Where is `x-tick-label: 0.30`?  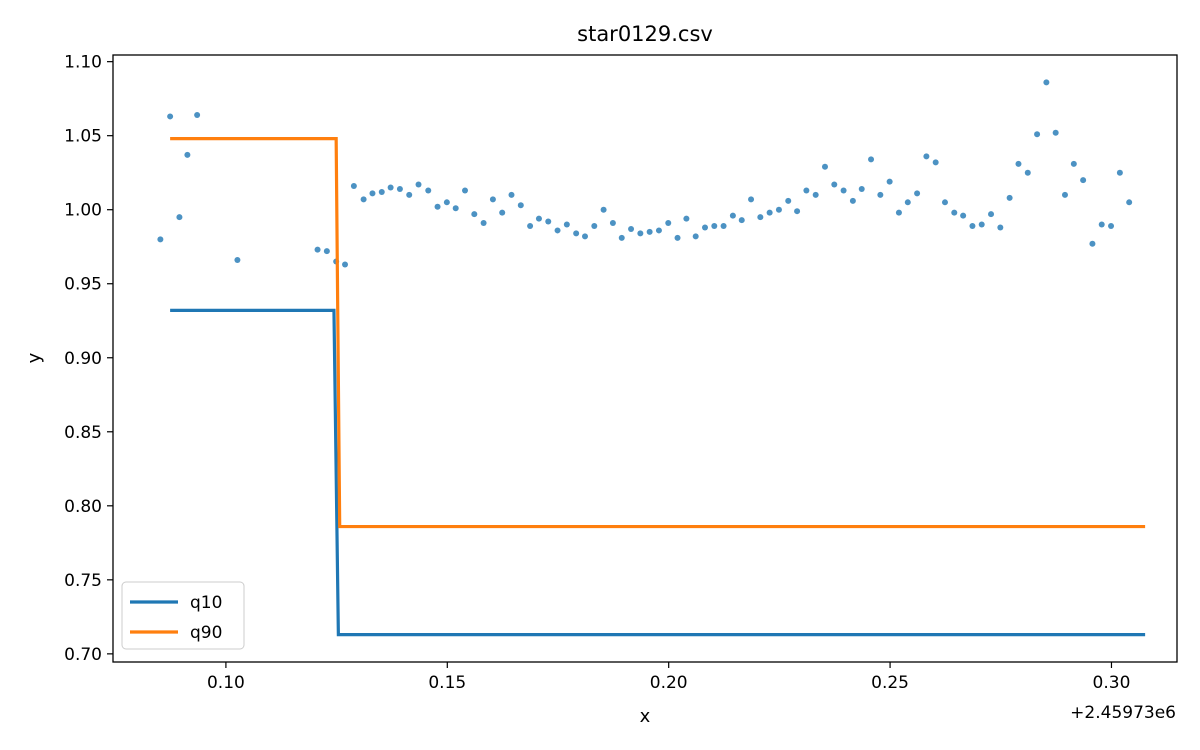
x-tick-label: 0.30 is located at coordinates (1112, 683).